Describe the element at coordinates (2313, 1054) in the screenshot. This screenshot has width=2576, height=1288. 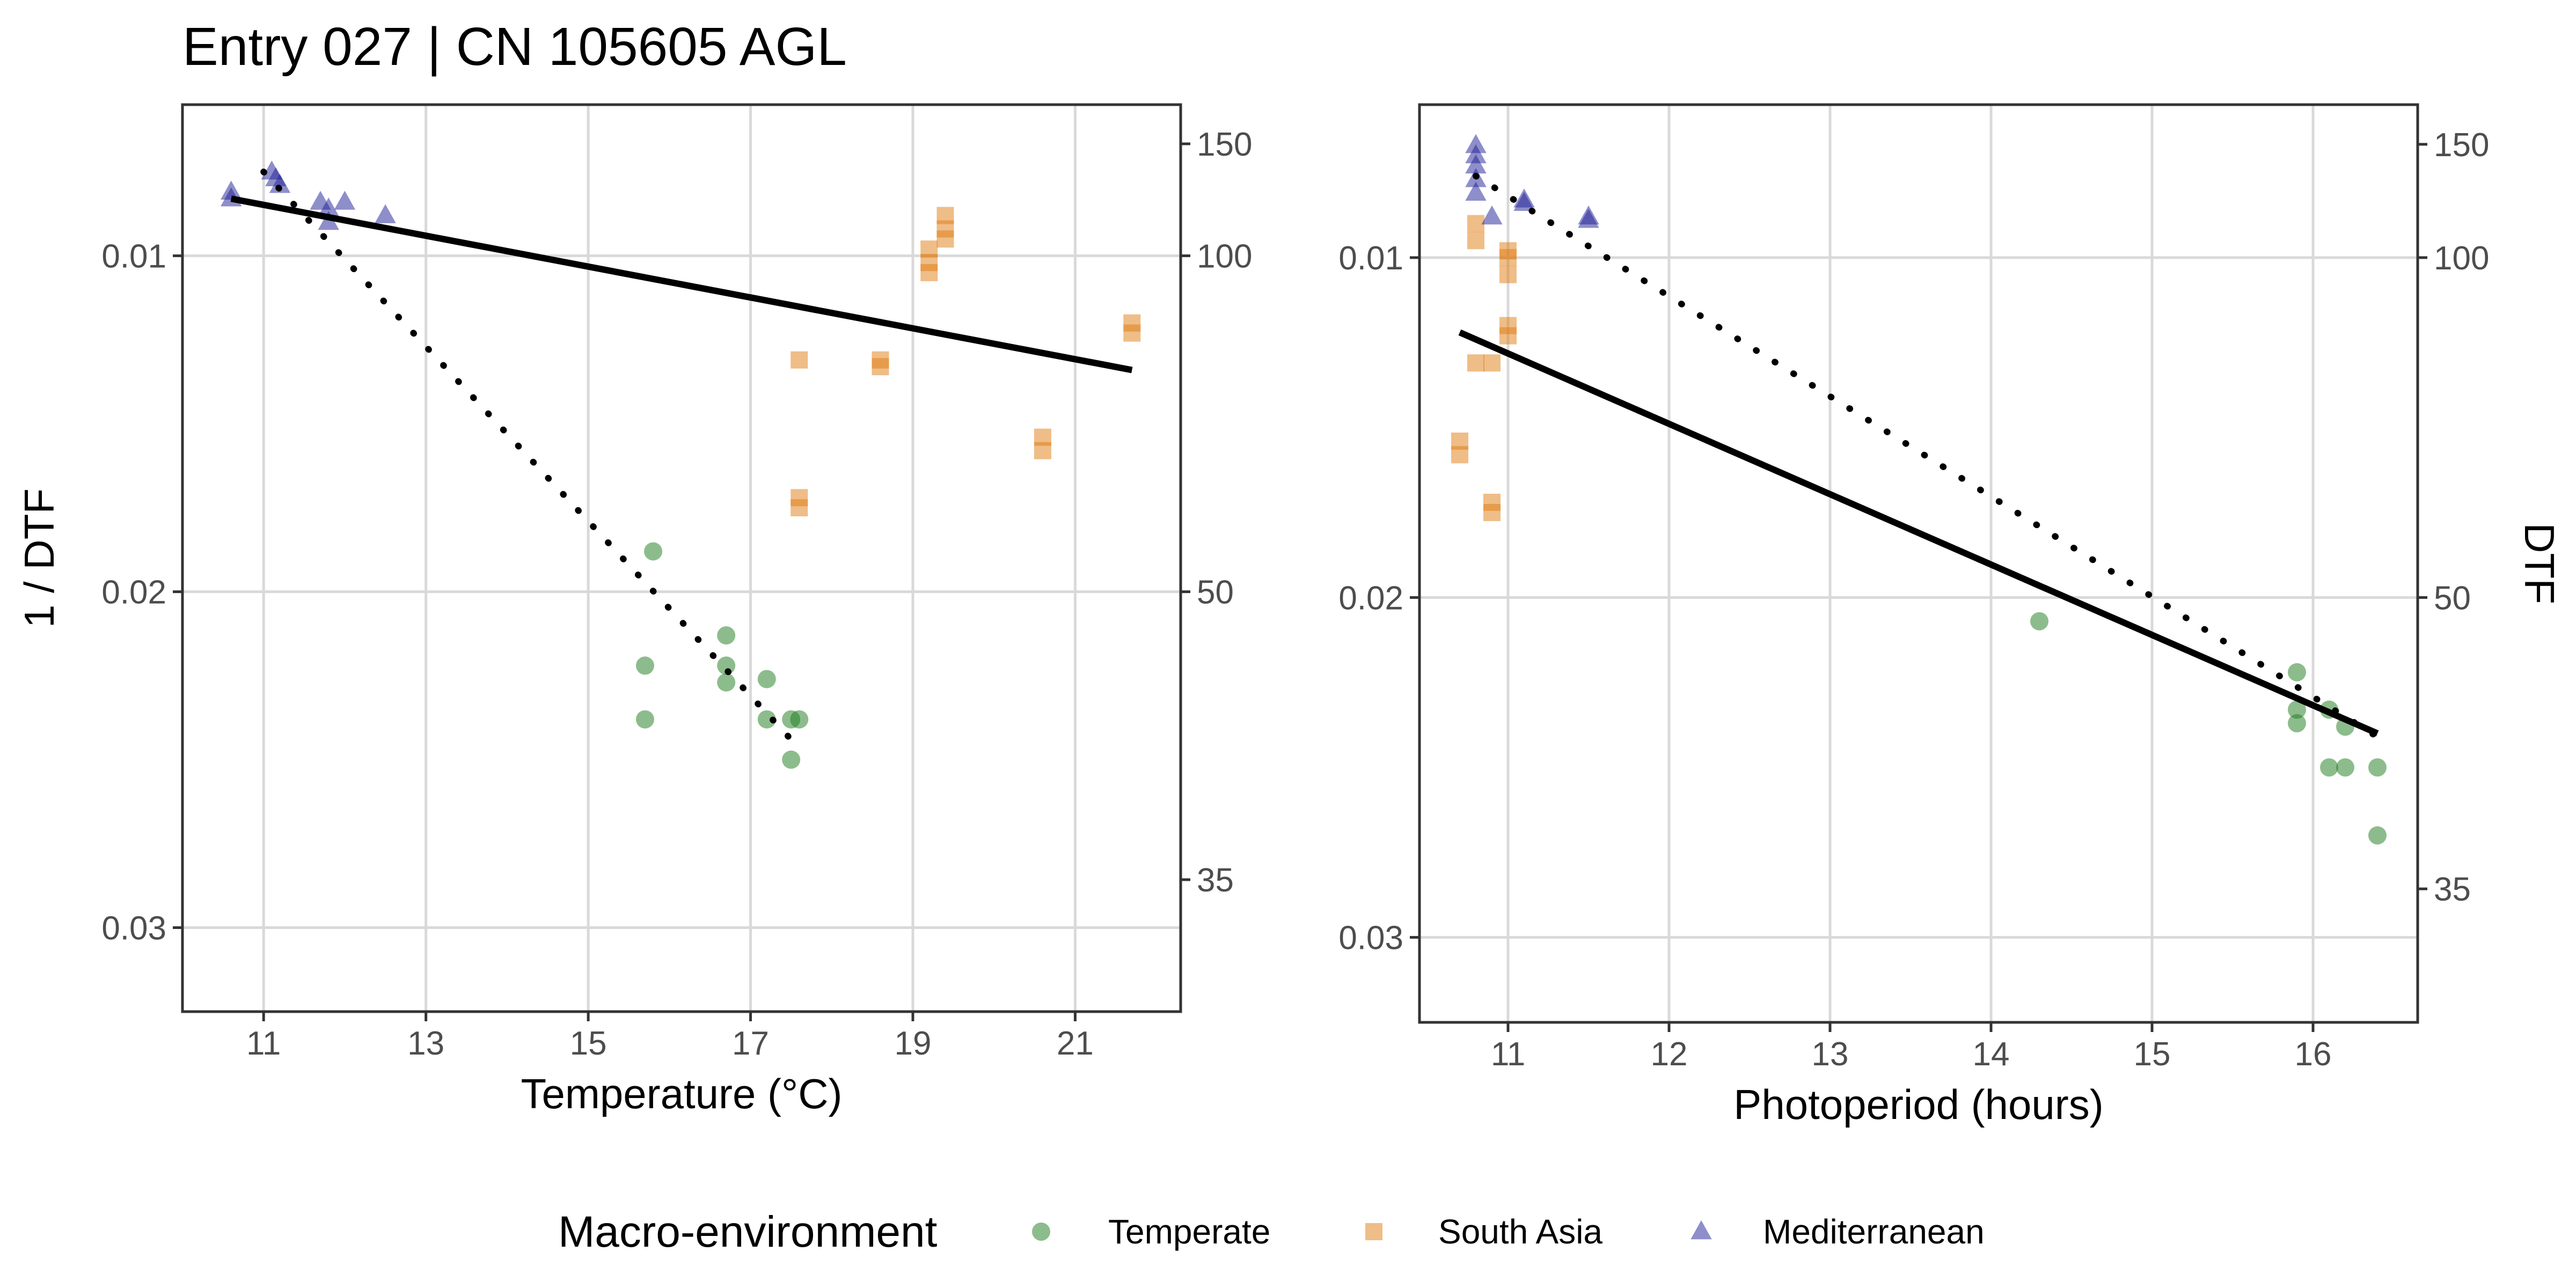
I see `x-tick-label: 16` at that location.